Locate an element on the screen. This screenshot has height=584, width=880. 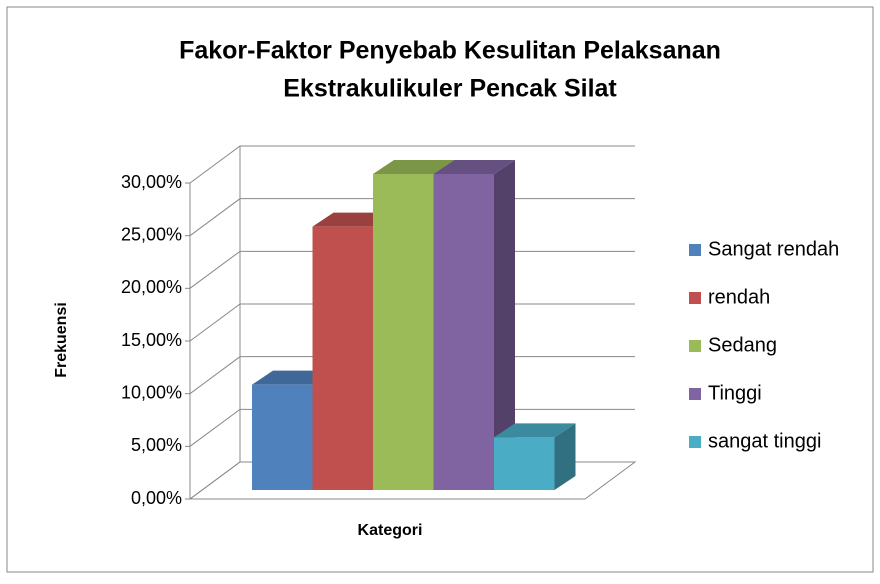
y-tick-label: 5,00% is located at coordinates (156, 445).